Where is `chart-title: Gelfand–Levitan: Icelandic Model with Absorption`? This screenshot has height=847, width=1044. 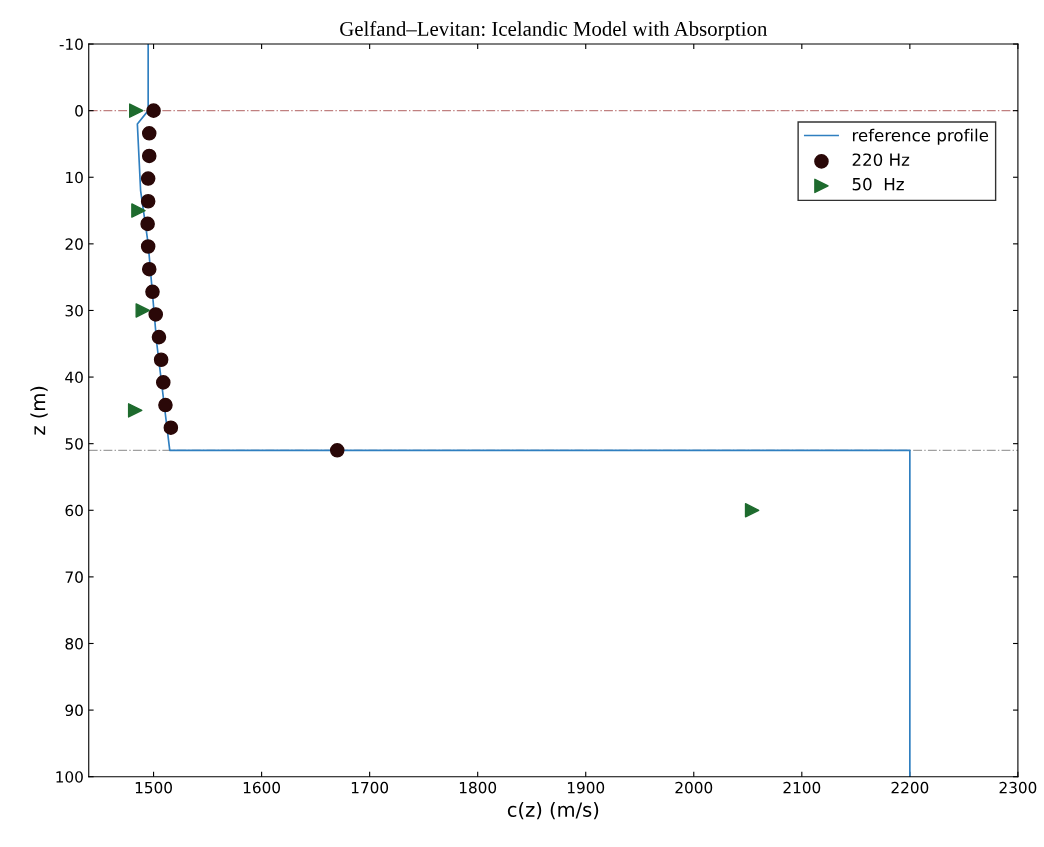
chart-title: Gelfand–Levitan: Icelandic Model with Absorption is located at coordinates (554, 31).